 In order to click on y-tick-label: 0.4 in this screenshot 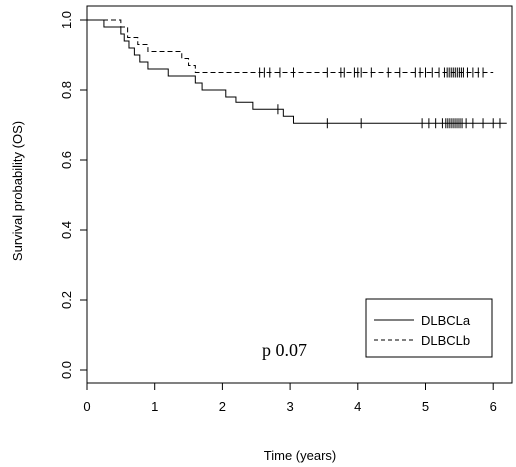, I will do `click(66, 230)`.